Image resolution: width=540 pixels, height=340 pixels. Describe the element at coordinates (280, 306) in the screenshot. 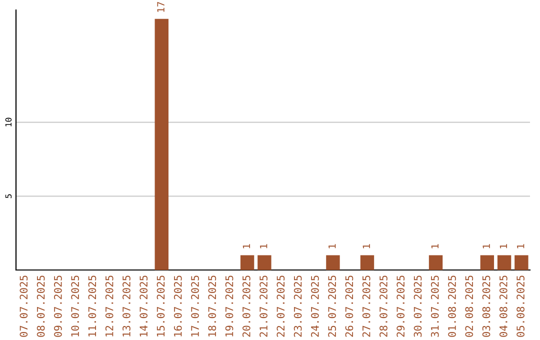

I see `x-tick-label: 22.07.2025` at that location.